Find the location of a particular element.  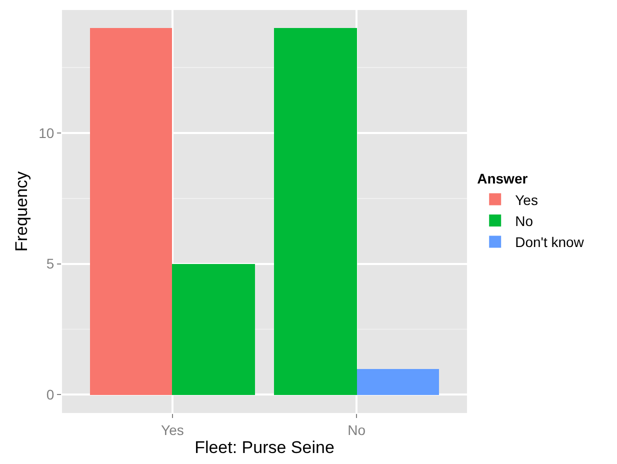

legend-label: No is located at coordinates (524, 220).